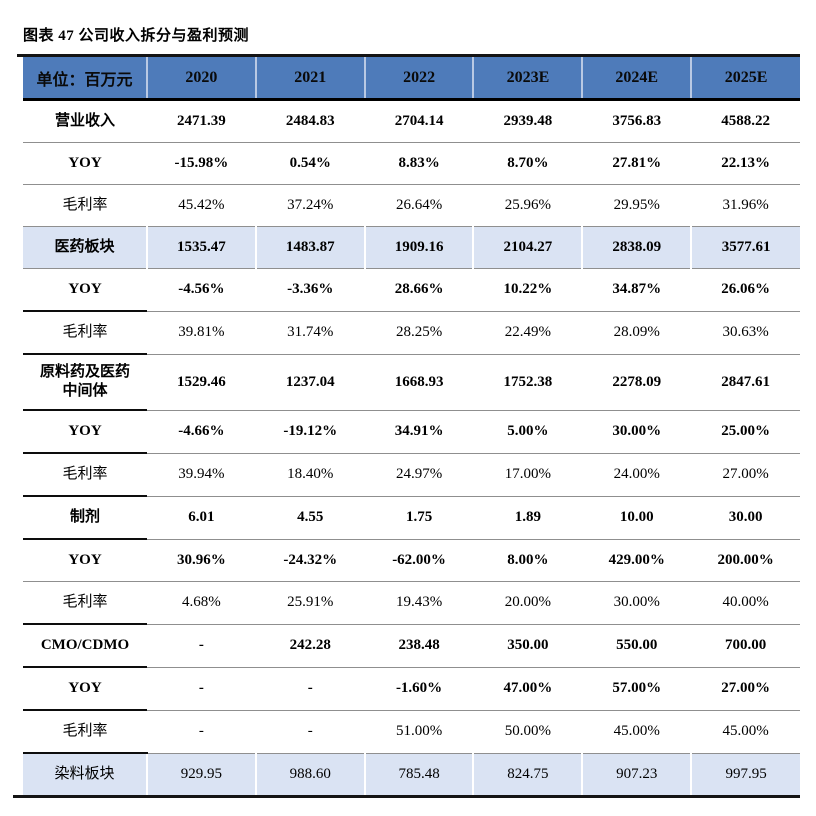 The width and height of the screenshot is (816, 816). Describe the element at coordinates (310, 290) in the screenshot. I see `value-cell: -3.36%` at that location.